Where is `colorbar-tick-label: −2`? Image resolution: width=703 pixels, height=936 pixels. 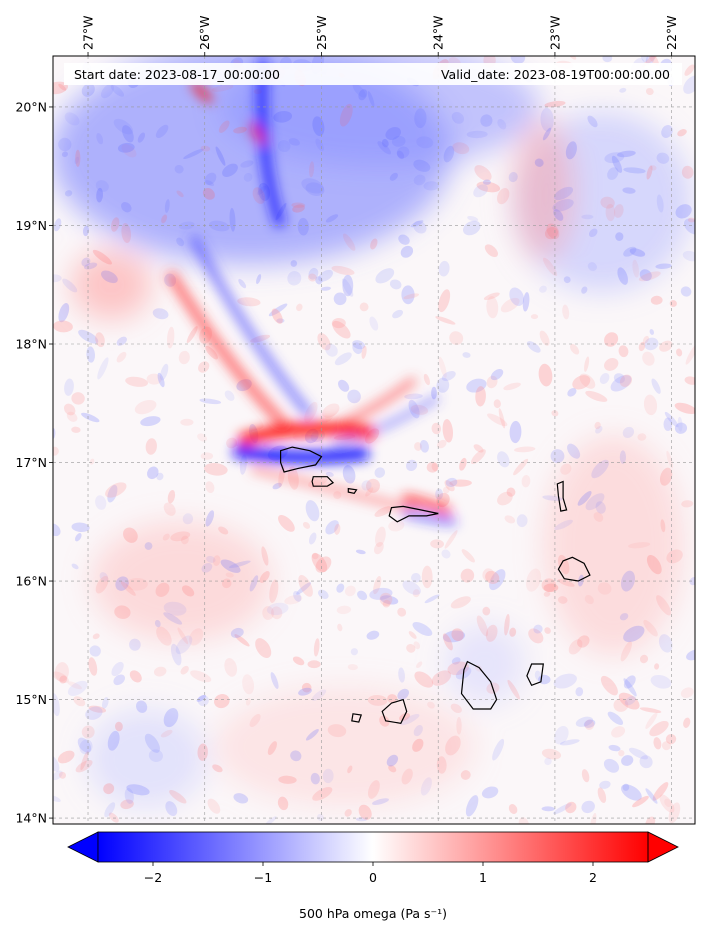
colorbar-tick-label: −2 is located at coordinates (153, 877).